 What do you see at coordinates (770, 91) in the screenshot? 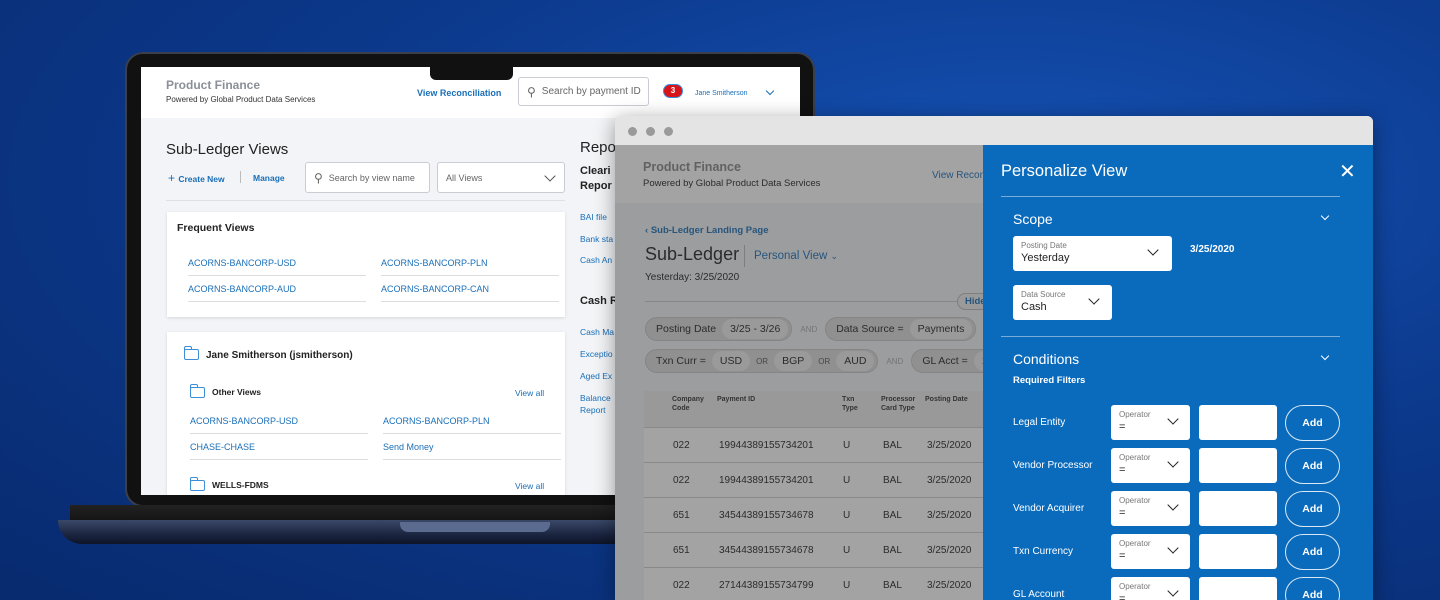
I see `user-menu-chevron-icon` at bounding box center [770, 91].